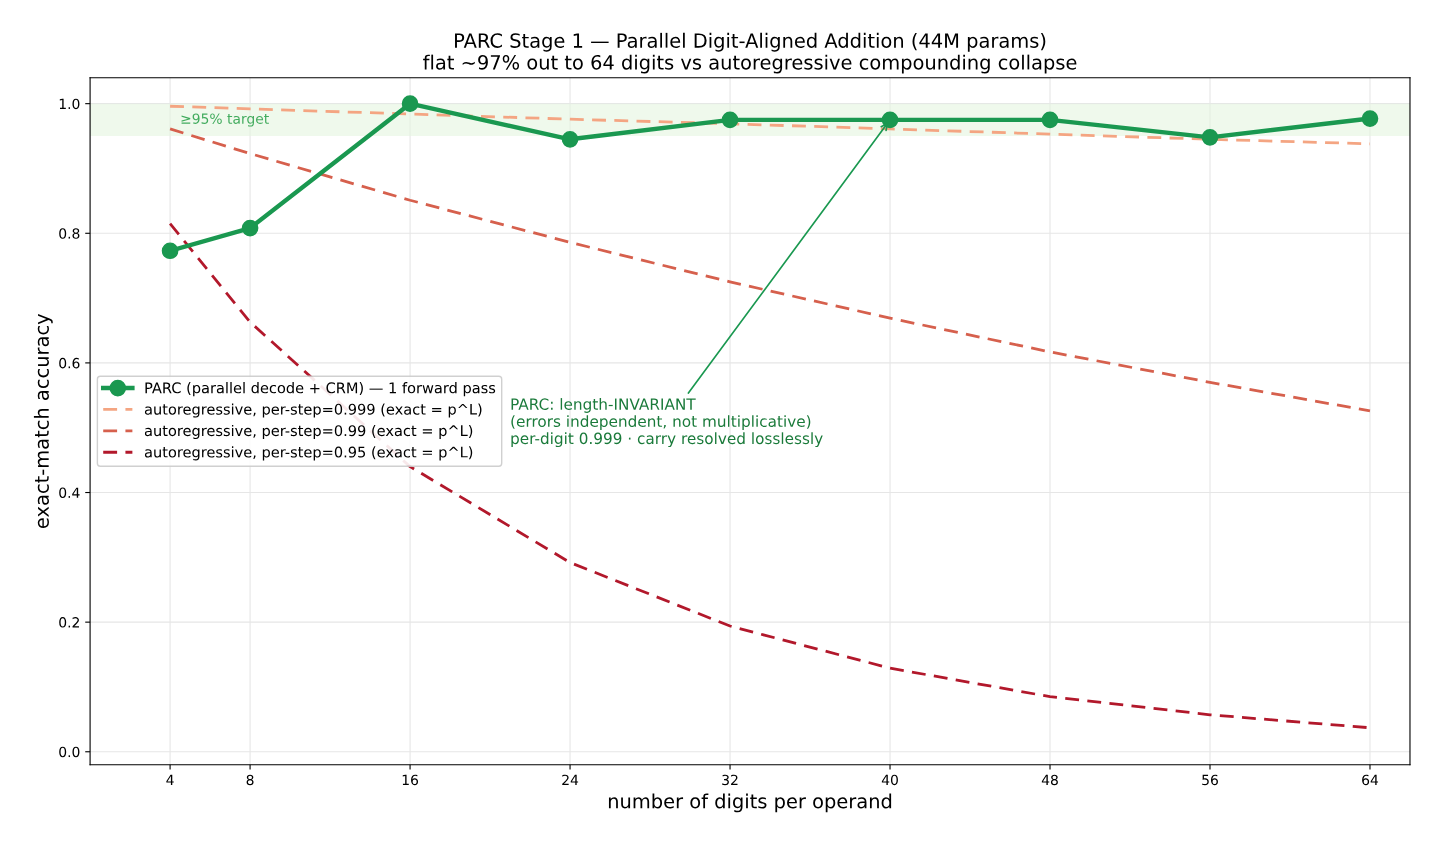 This screenshot has width=1430, height=845. Describe the element at coordinates (250, 780) in the screenshot. I see `x-tick-label: 8` at that location.